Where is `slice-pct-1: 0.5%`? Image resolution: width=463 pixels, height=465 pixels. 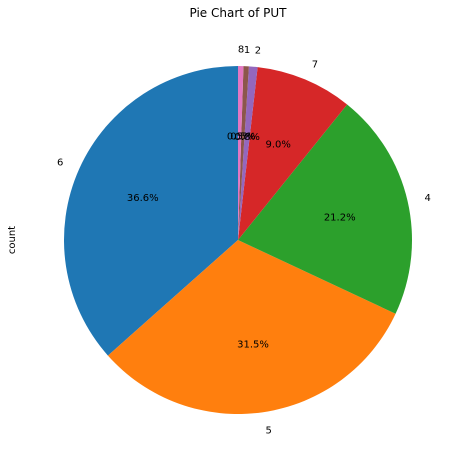
slice-pct-1: 0.5% is located at coordinates (242, 137).